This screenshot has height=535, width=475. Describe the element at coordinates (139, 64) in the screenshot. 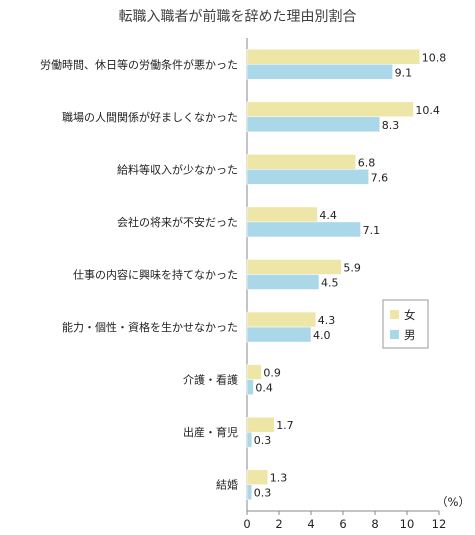

I see `category-label: 労働時間、休日等の労働条件が悪かった` at that location.